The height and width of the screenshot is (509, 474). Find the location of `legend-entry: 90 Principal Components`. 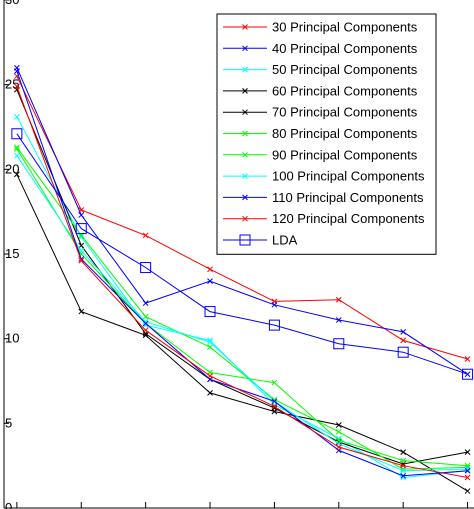

legend-entry: 90 Principal Components is located at coordinates (320, 154).